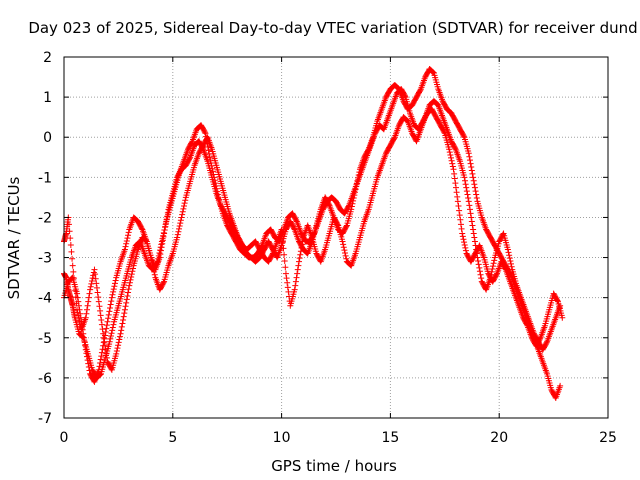 The height and width of the screenshot is (480, 640). What do you see at coordinates (282, 438) in the screenshot?
I see `x-tick-label: 10` at bounding box center [282, 438].